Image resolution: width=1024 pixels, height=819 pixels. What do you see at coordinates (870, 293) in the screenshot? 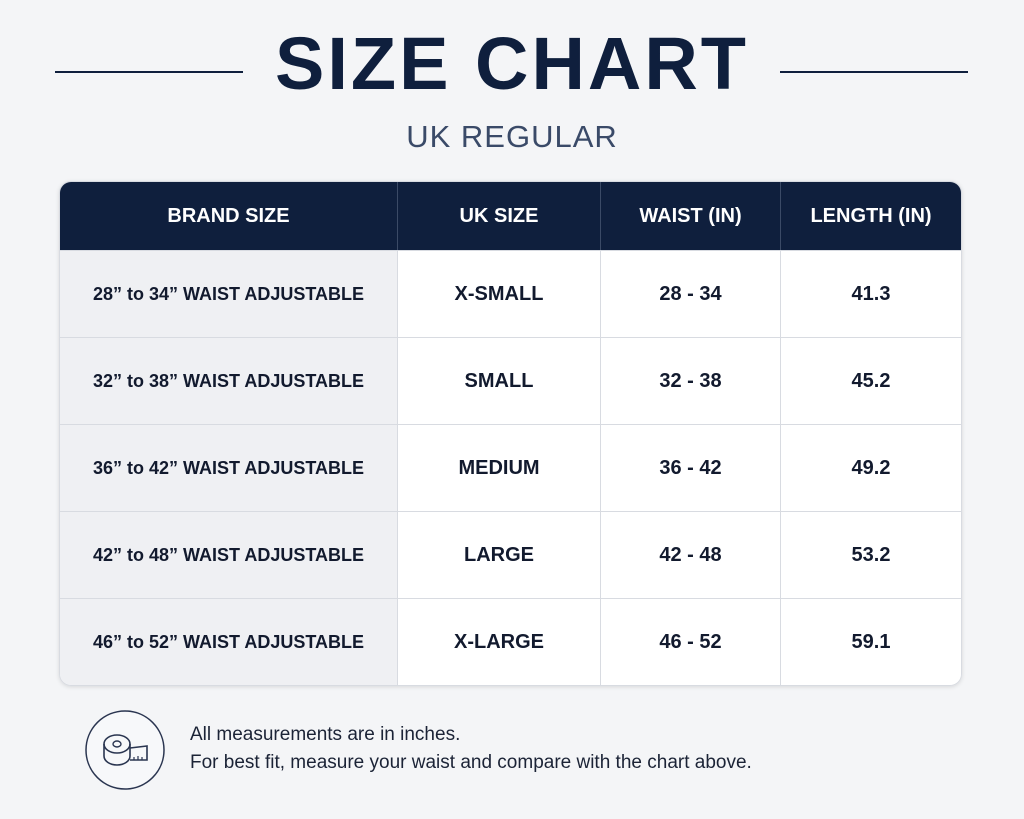
I see `table-cell: 41.3` at bounding box center [870, 293].